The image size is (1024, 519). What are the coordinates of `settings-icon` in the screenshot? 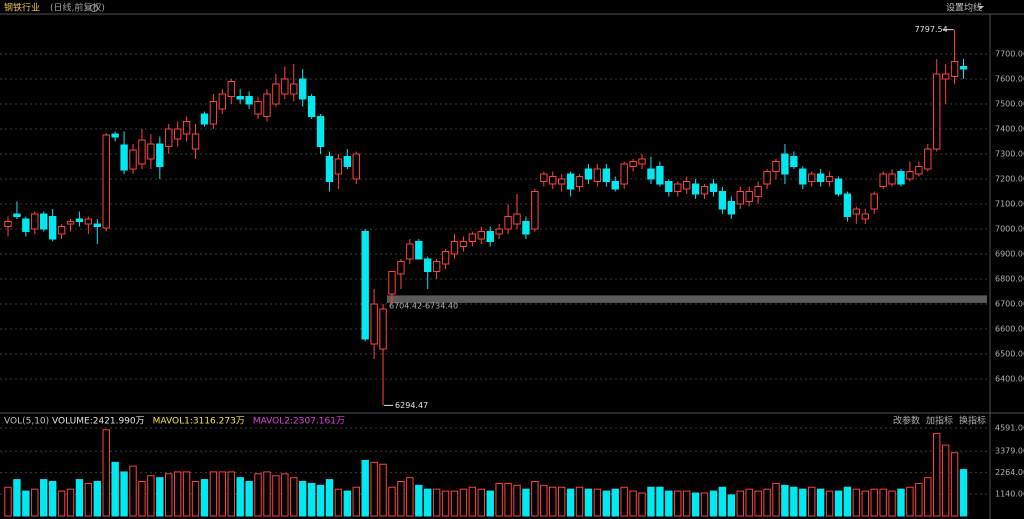 It's located at (94, 8).